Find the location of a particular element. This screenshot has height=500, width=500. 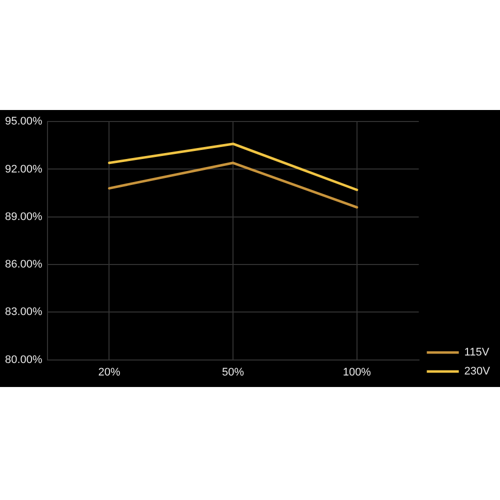

y-tick-label: 83.00% is located at coordinates (23, 312).